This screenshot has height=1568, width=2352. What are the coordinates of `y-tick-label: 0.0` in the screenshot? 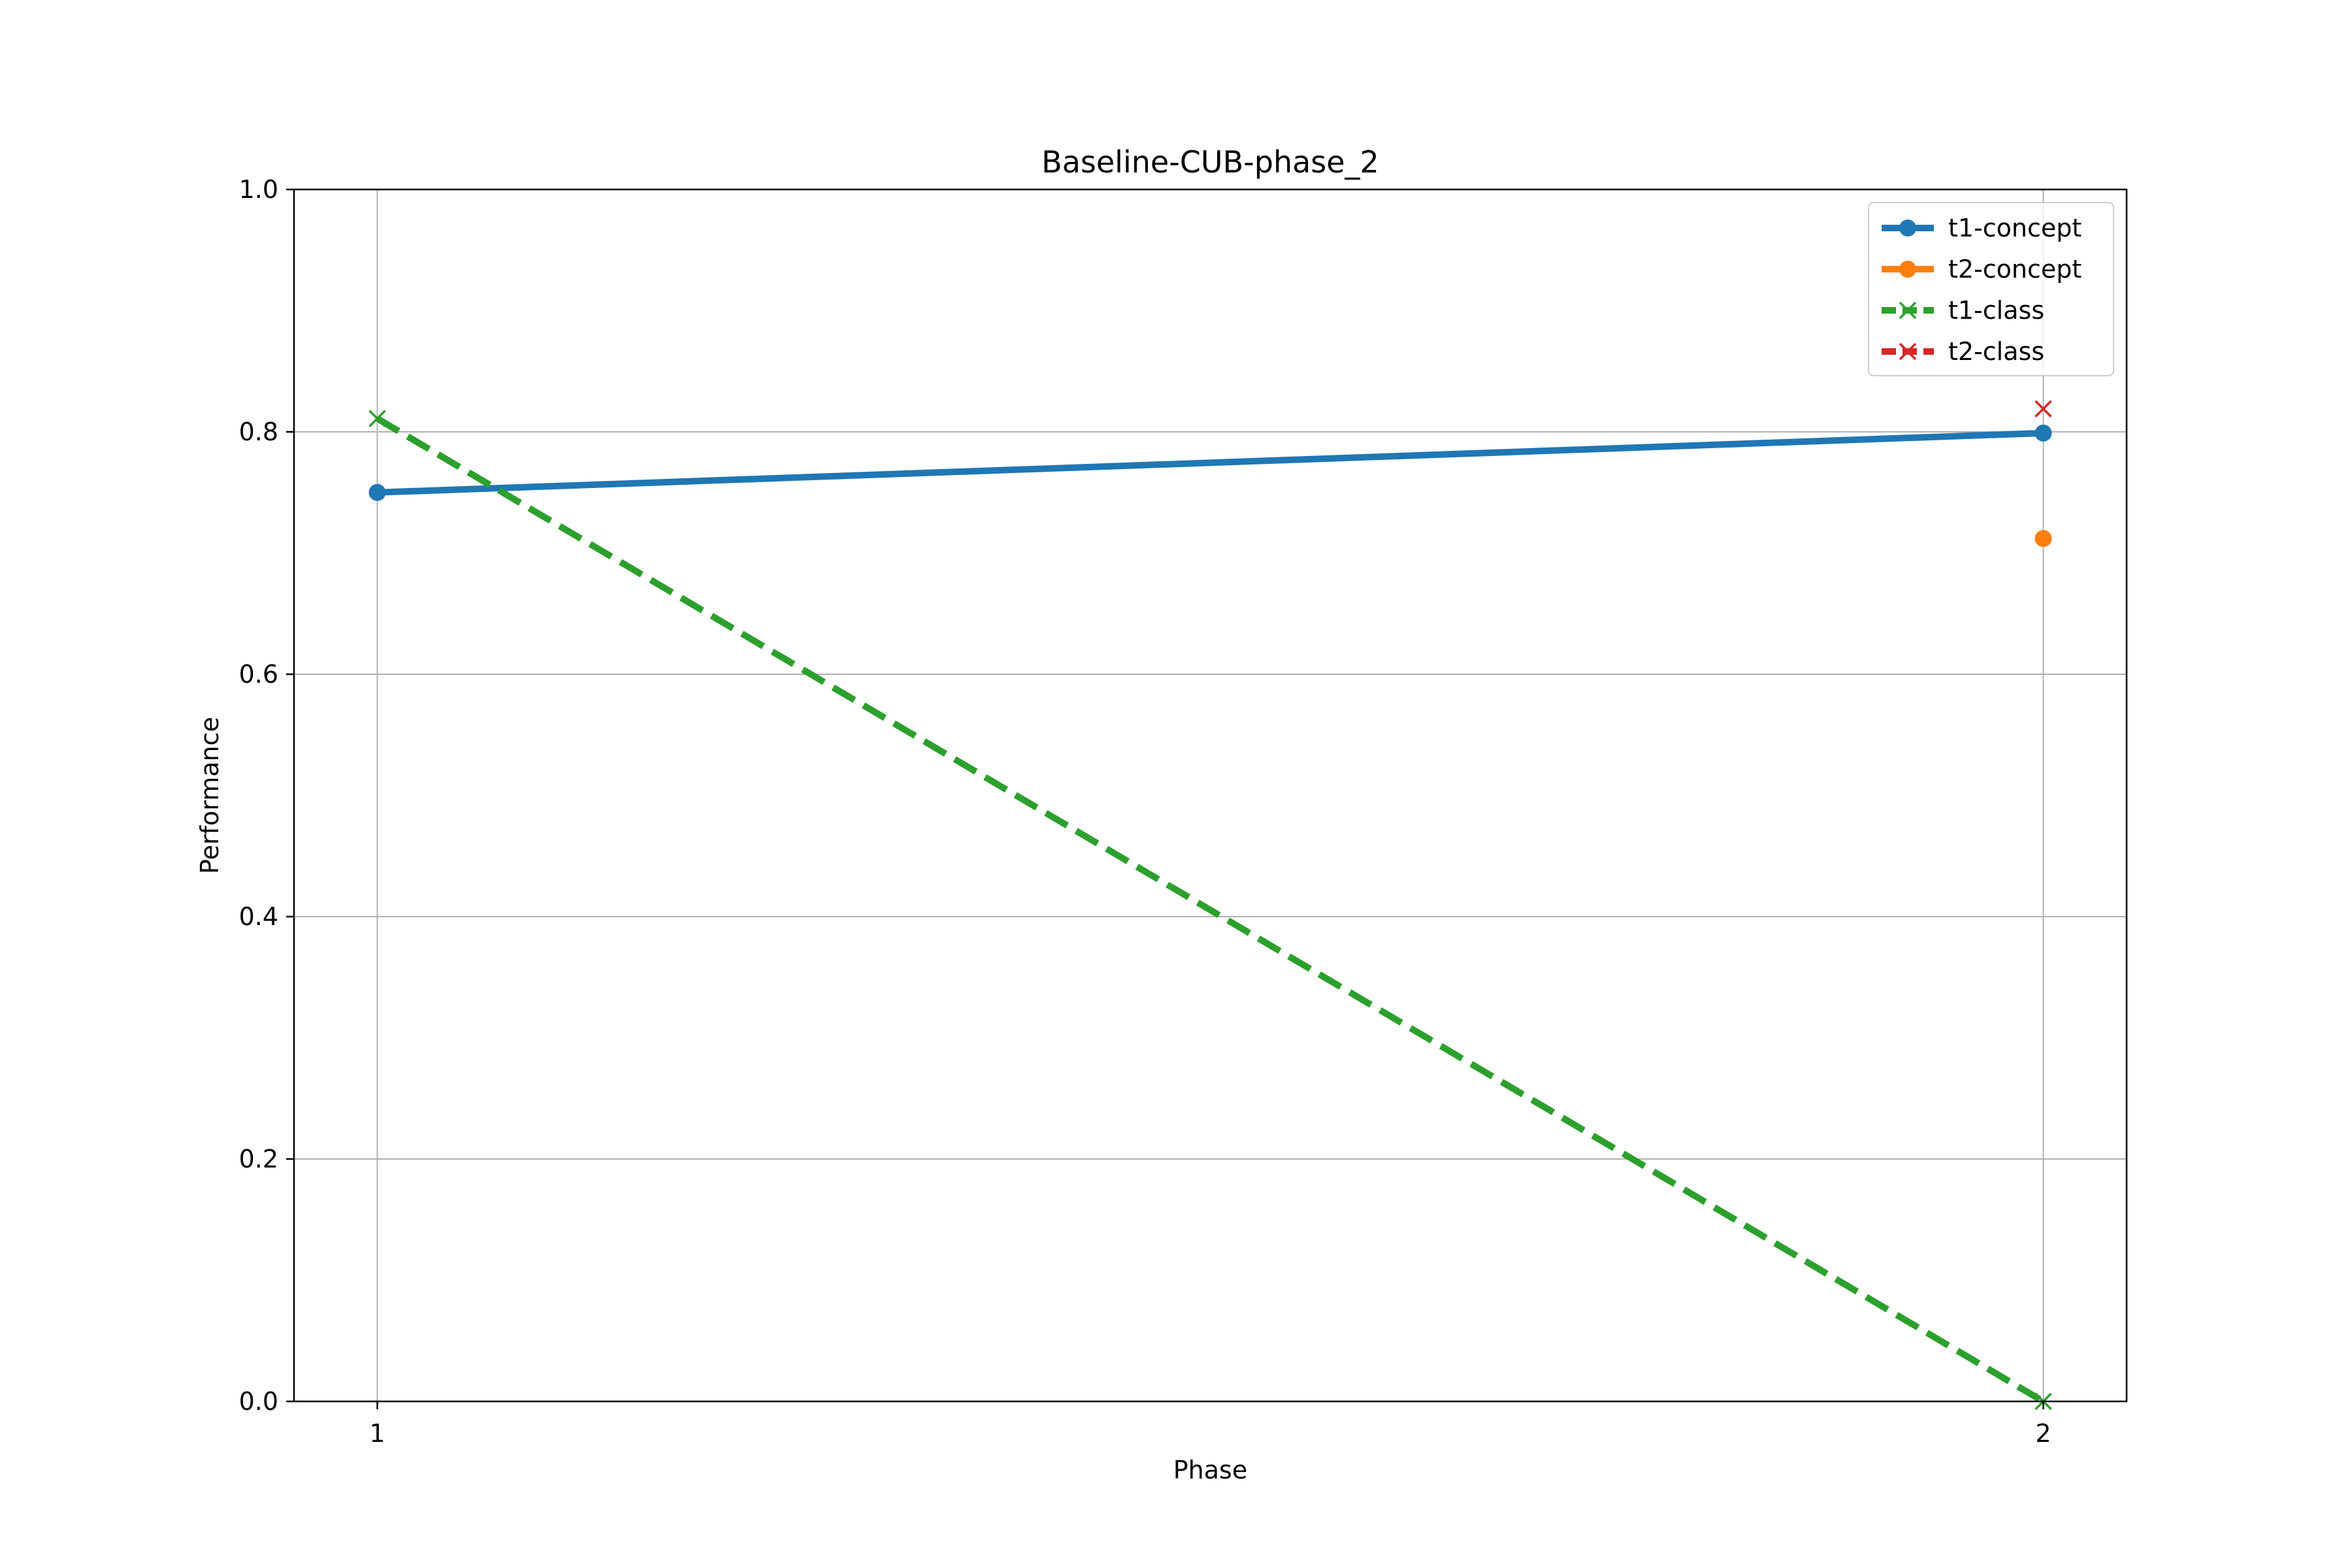 It's located at (258, 1401).